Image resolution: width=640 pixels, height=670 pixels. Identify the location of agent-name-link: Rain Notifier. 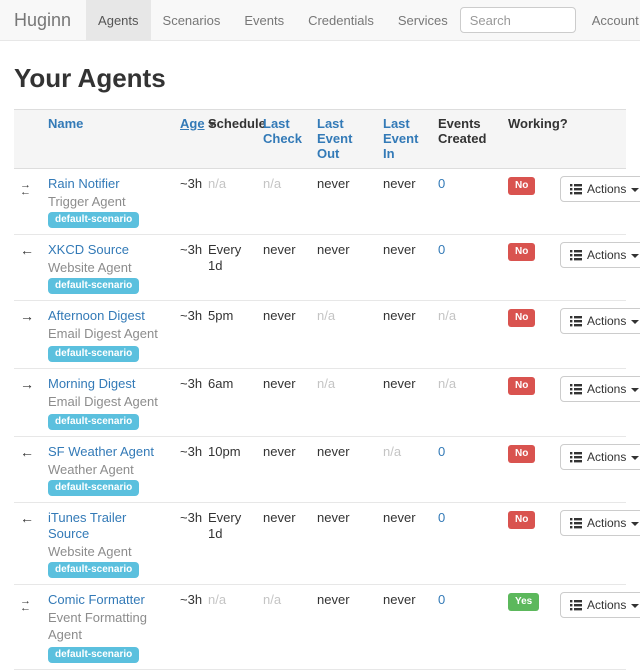
(84, 183).